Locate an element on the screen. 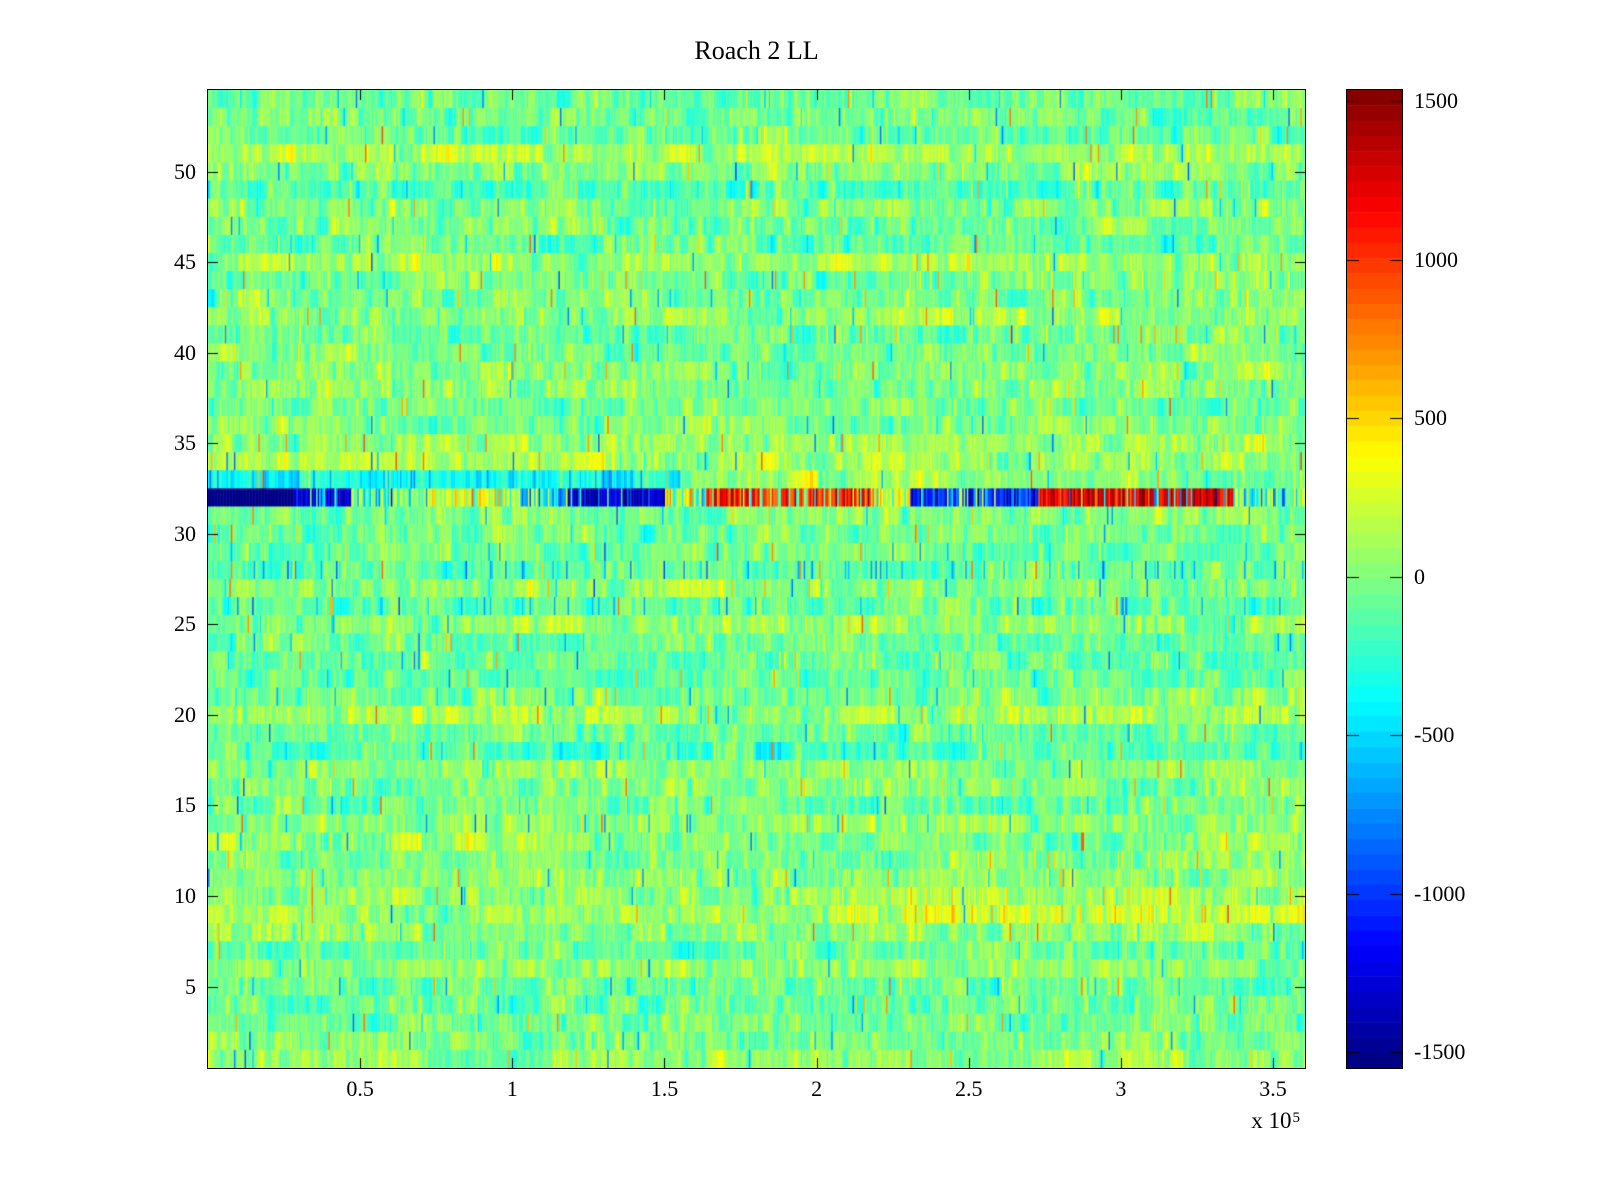 This screenshot has height=1200, width=1600. y-tick-label: 40 is located at coordinates (185, 352).